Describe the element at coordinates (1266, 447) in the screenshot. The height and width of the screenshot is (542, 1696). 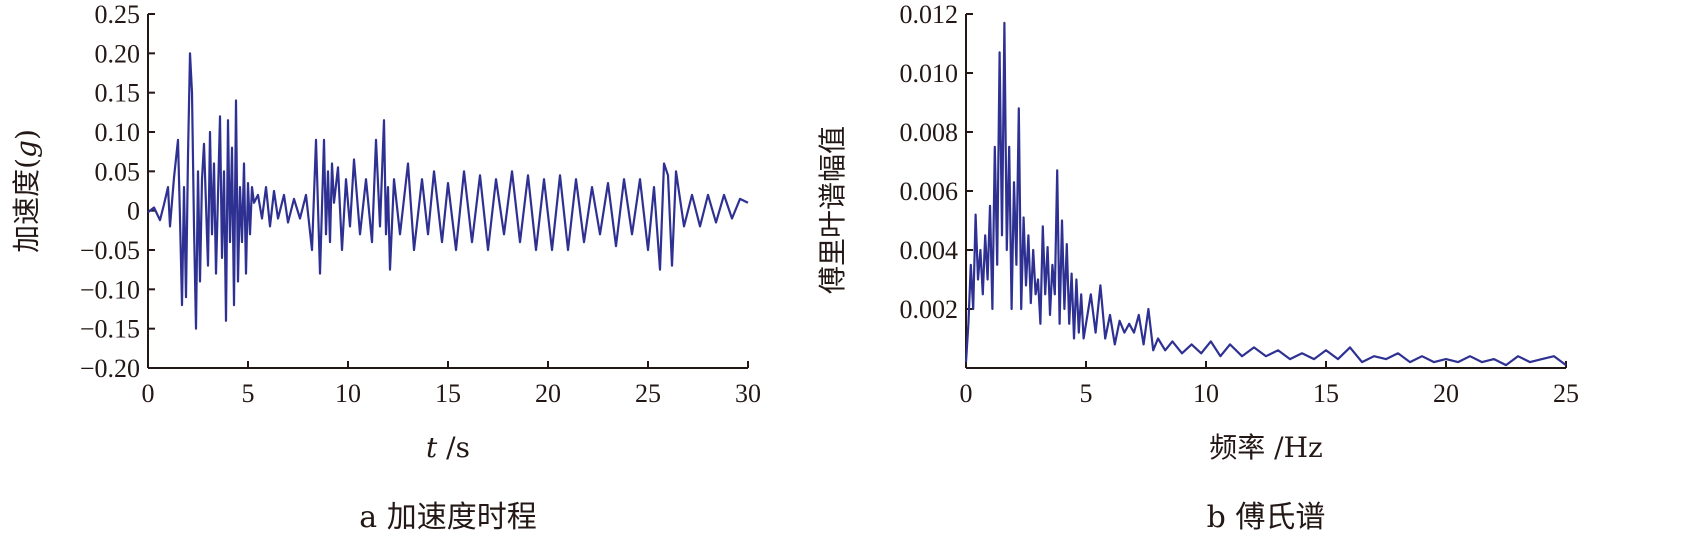
I see `chart-b-x-label: 频率 /Hz` at that location.